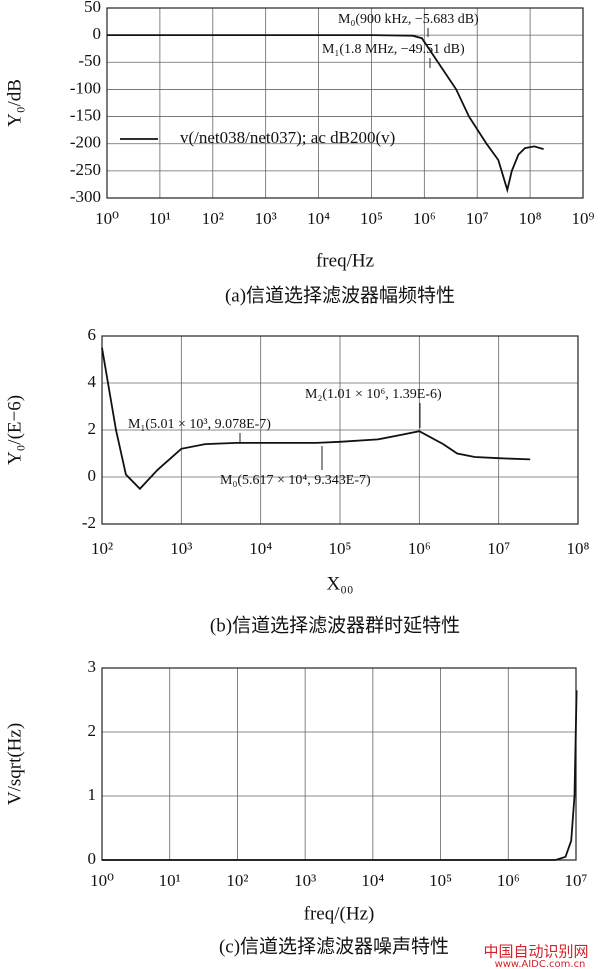 Image resolution: width=600 pixels, height=969 pixels. What do you see at coordinates (340, 295) in the screenshot?
I see `chart-caption: (a)信道选择滤波器幅频特性` at bounding box center [340, 295].